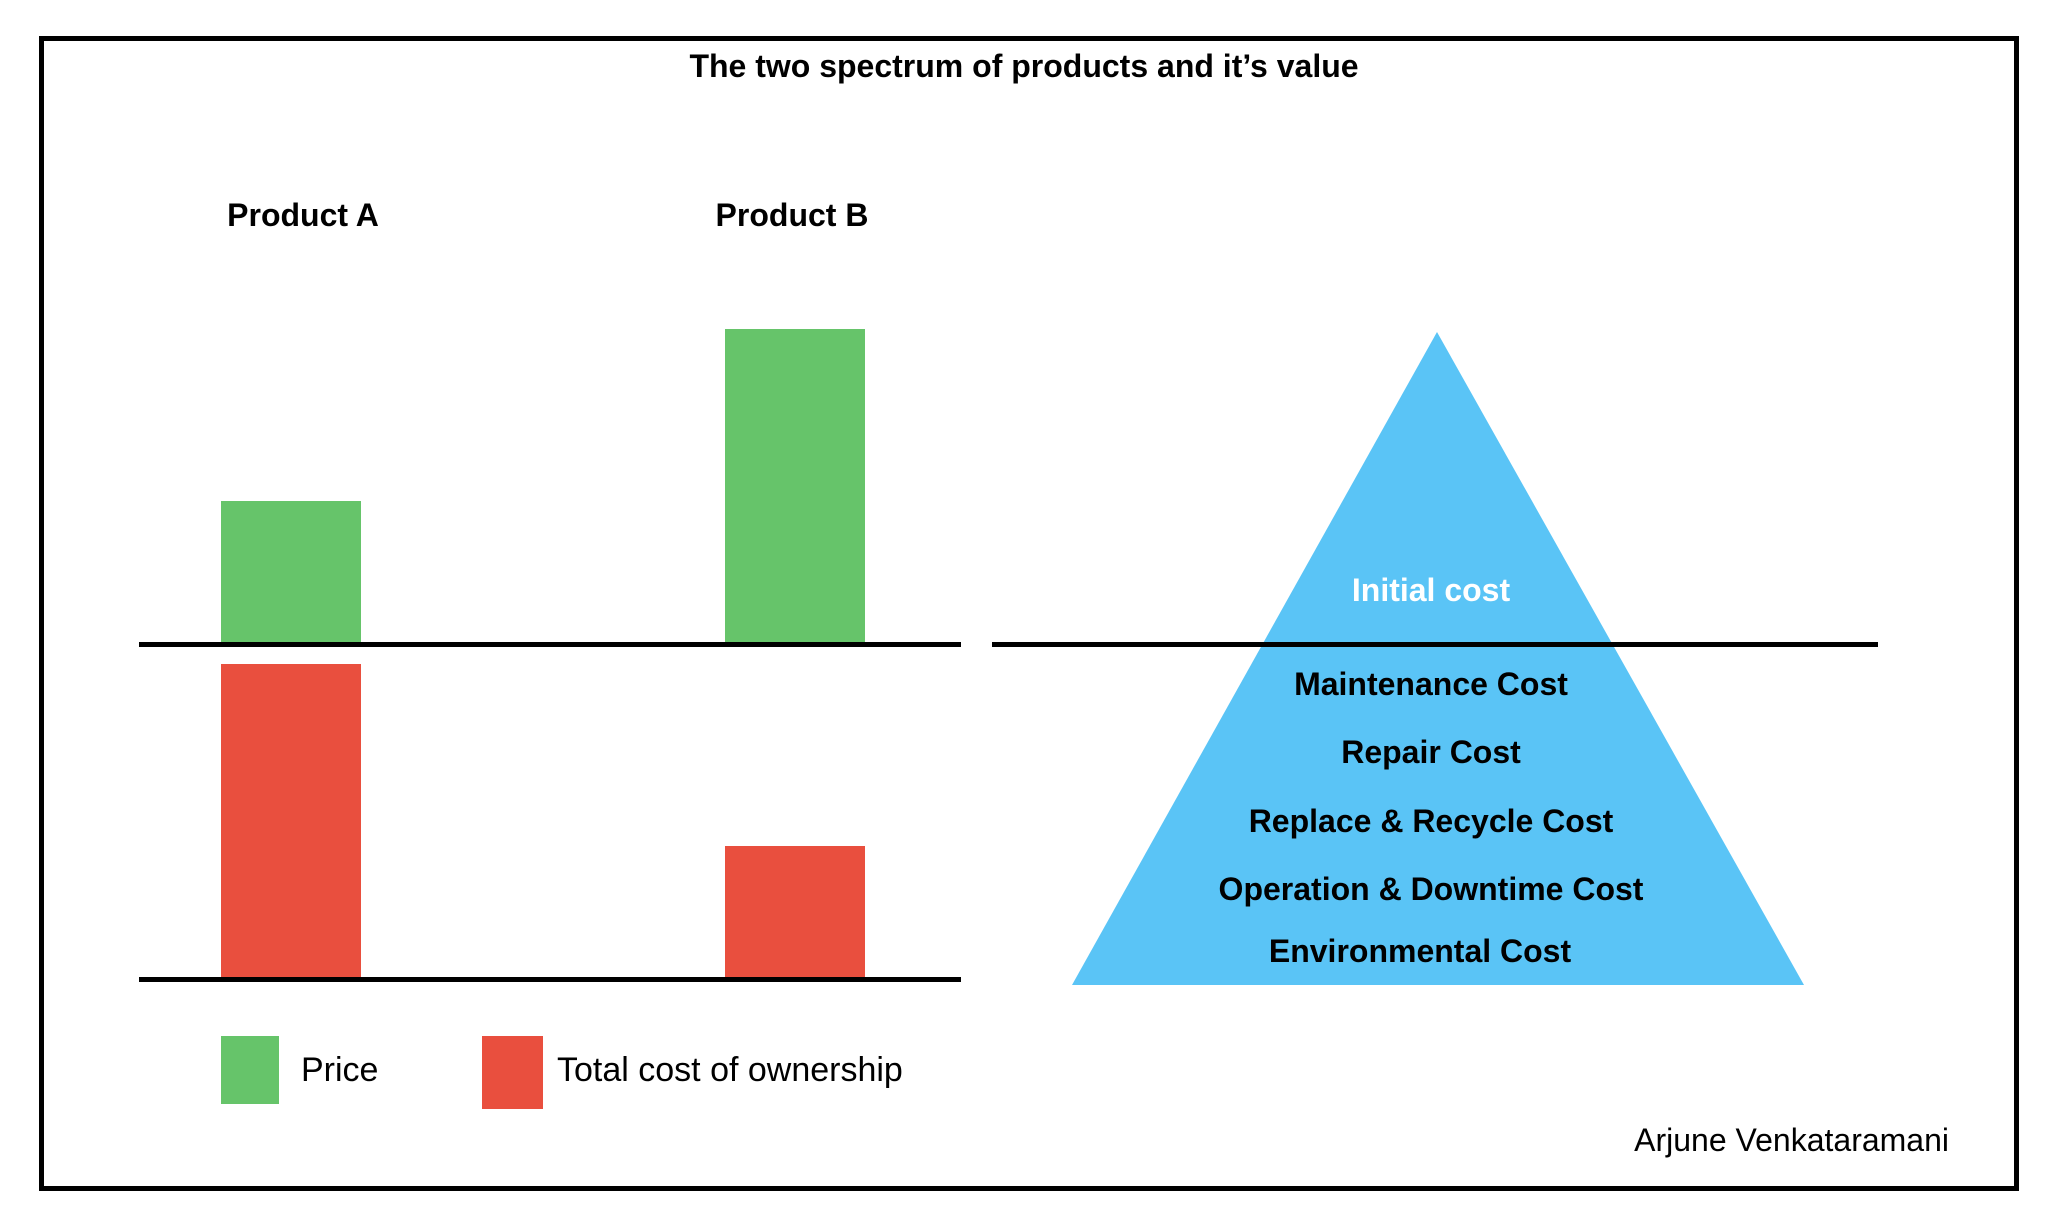 The height and width of the screenshot is (1229, 2048). I want to click on bar-product-b-tco, so click(795, 911).